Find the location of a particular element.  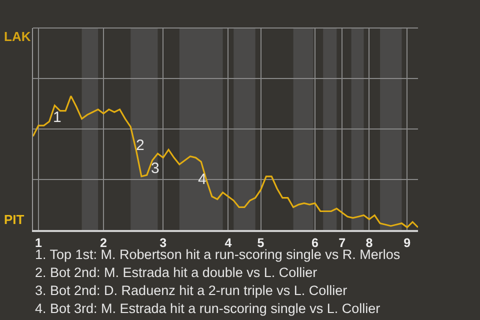

x-tick-label: 2 is located at coordinates (104, 243).